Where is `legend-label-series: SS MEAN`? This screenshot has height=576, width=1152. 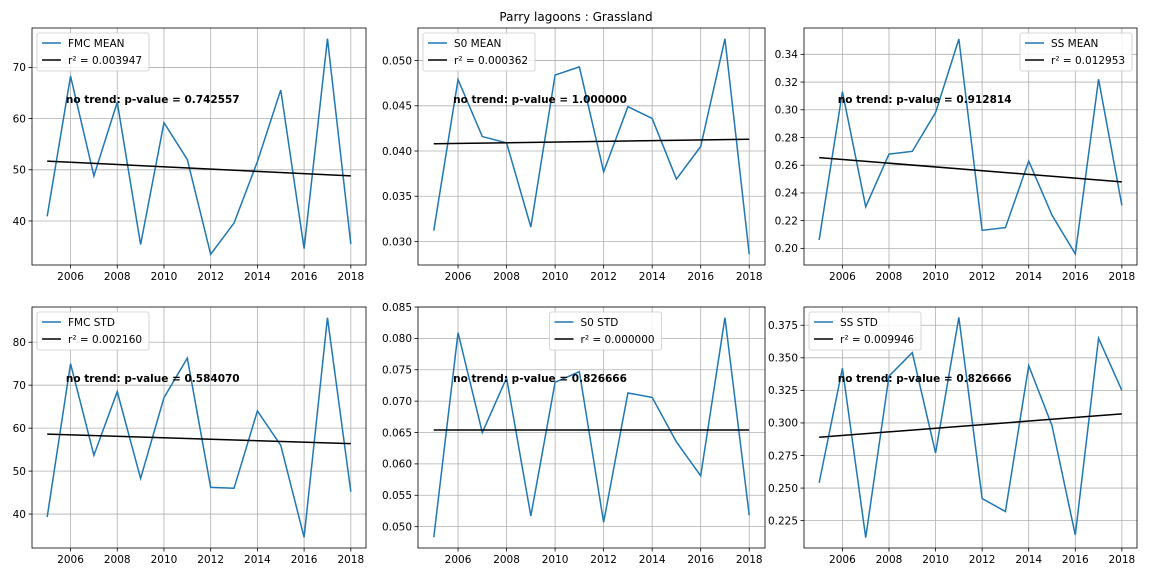 legend-label-series: SS MEAN is located at coordinates (1074, 44).